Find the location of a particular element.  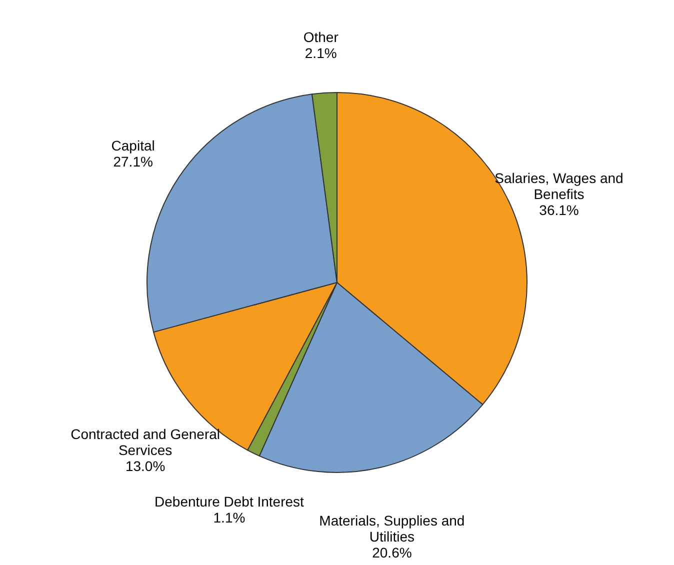

data-label: 36.1% is located at coordinates (559, 210).